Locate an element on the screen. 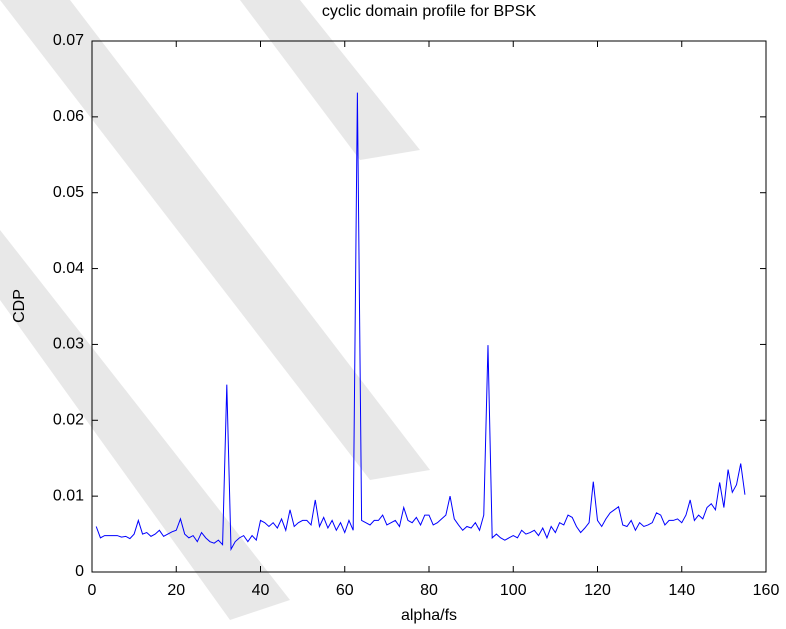 Image resolution: width=786 pixels, height=629 pixels. y-tick-label: 0.04 is located at coordinates (68, 268).